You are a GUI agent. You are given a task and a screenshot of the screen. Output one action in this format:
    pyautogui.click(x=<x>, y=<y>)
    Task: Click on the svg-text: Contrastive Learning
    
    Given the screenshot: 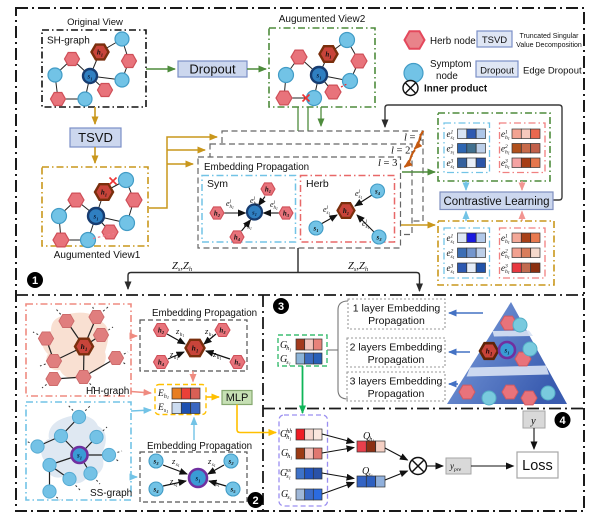 What is the action you would take?
    pyautogui.click(x=496, y=202)
    